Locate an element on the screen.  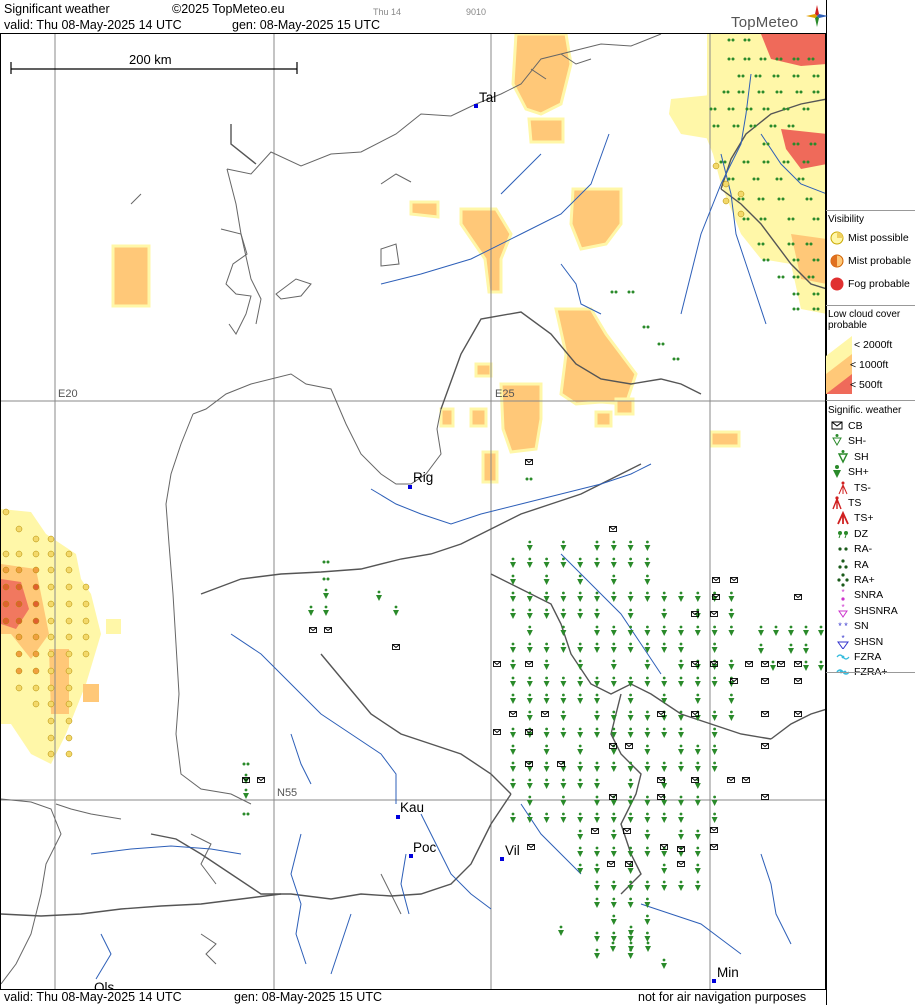
legend-panel is located at coordinates (861, 502).